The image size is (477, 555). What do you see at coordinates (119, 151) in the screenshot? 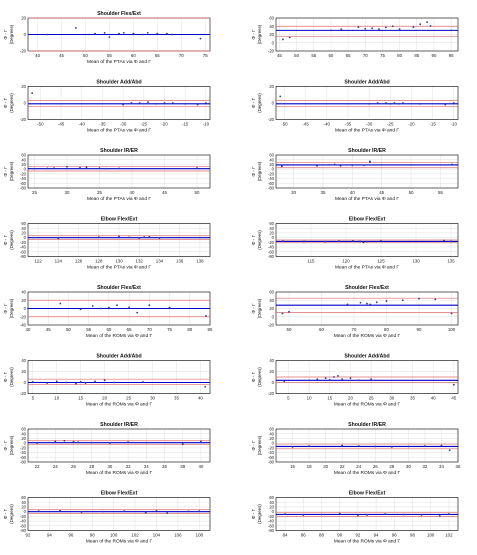
I see `chart-title: Shoulder IR/ER` at bounding box center [119, 151].